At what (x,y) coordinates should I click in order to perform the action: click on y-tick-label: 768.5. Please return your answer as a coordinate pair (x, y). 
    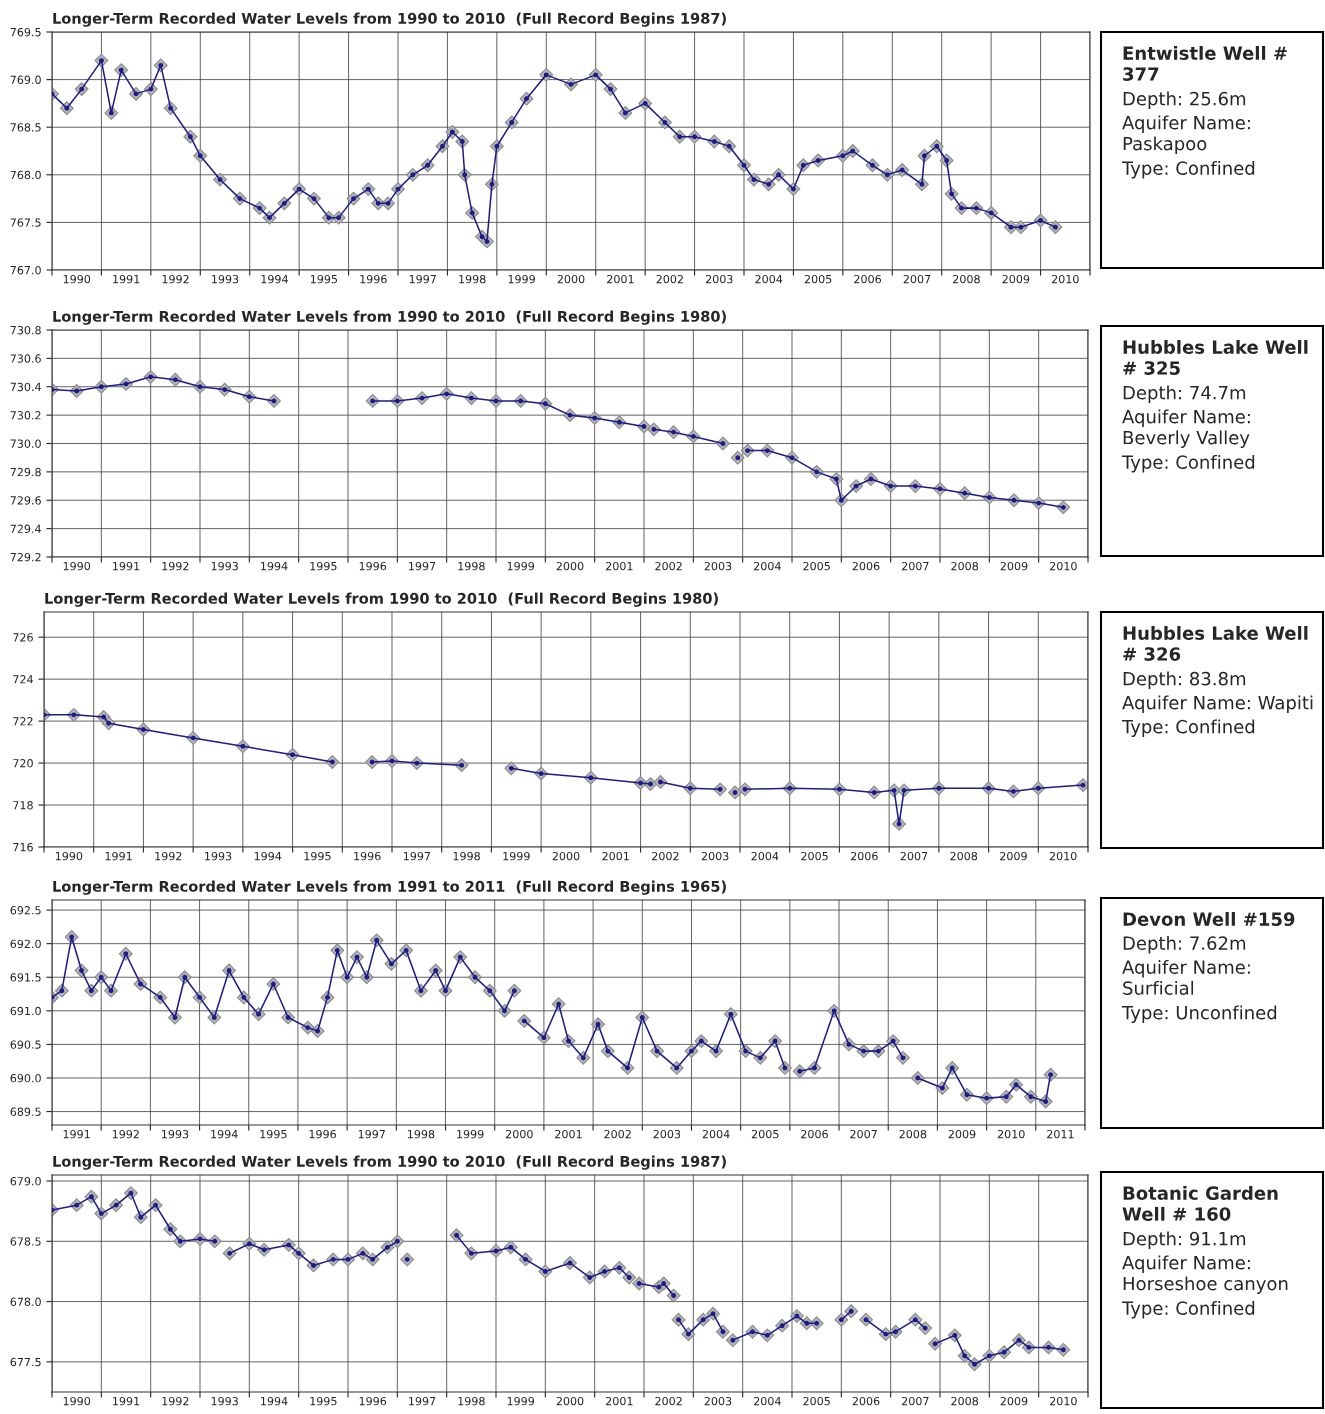
    Looking at the image, I should click on (25, 127).